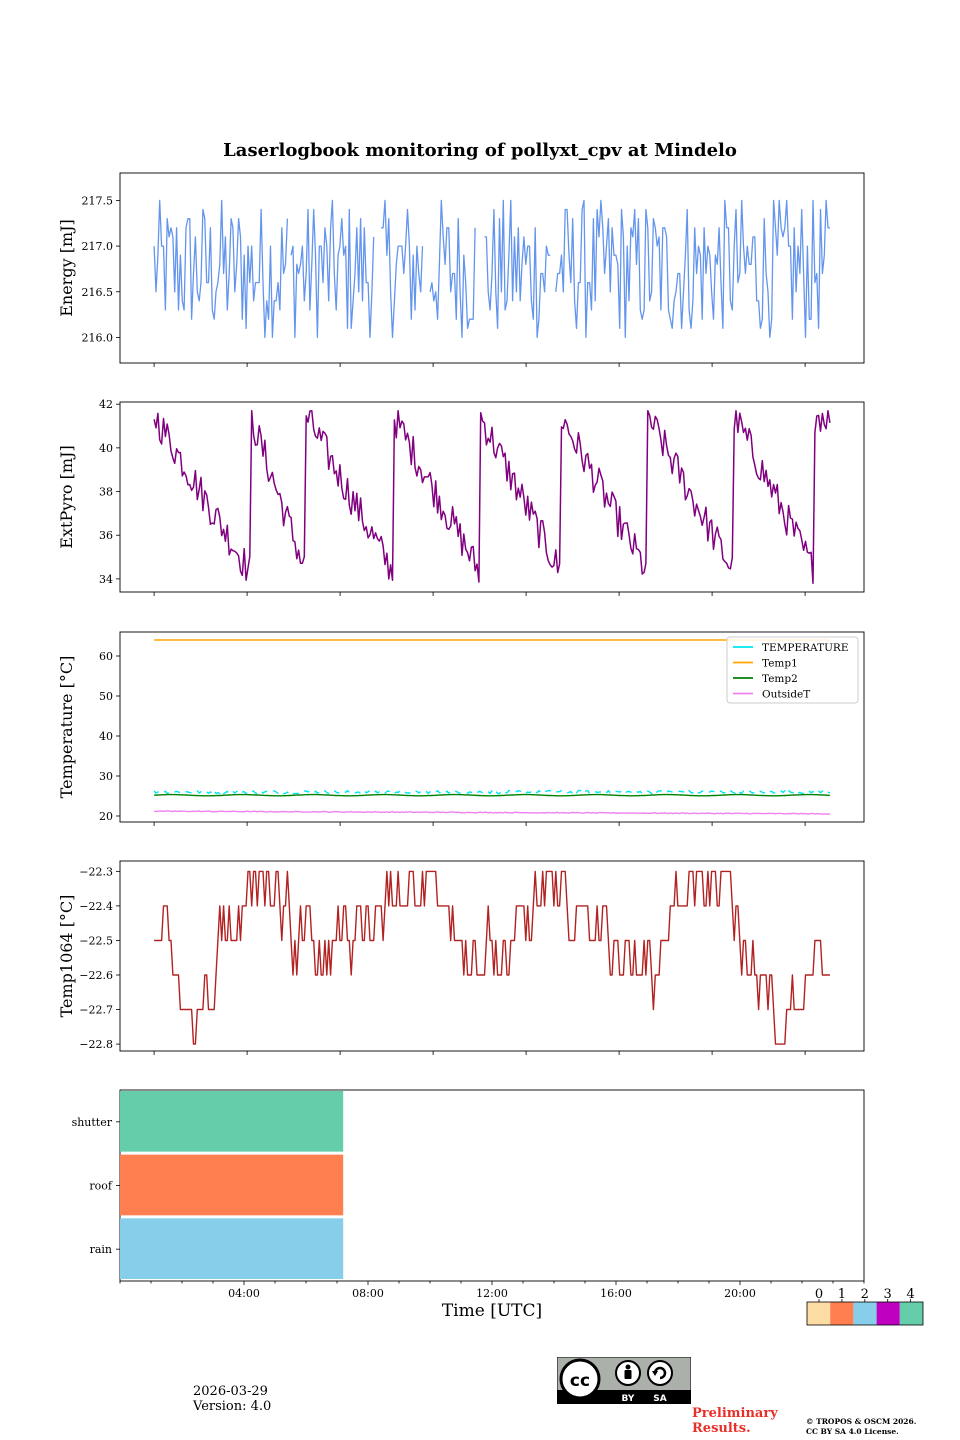 The image size is (960, 1440). I want to click on temp1064-ytick-label: −22.8, so click(96, 1044).